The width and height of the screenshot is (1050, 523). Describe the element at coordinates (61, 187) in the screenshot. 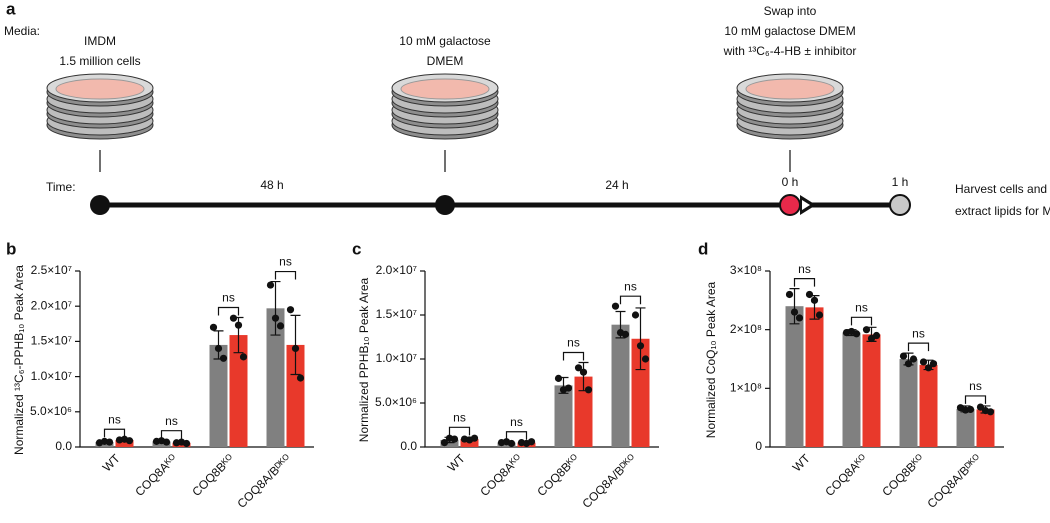

I see `time-label: Time:` at that location.